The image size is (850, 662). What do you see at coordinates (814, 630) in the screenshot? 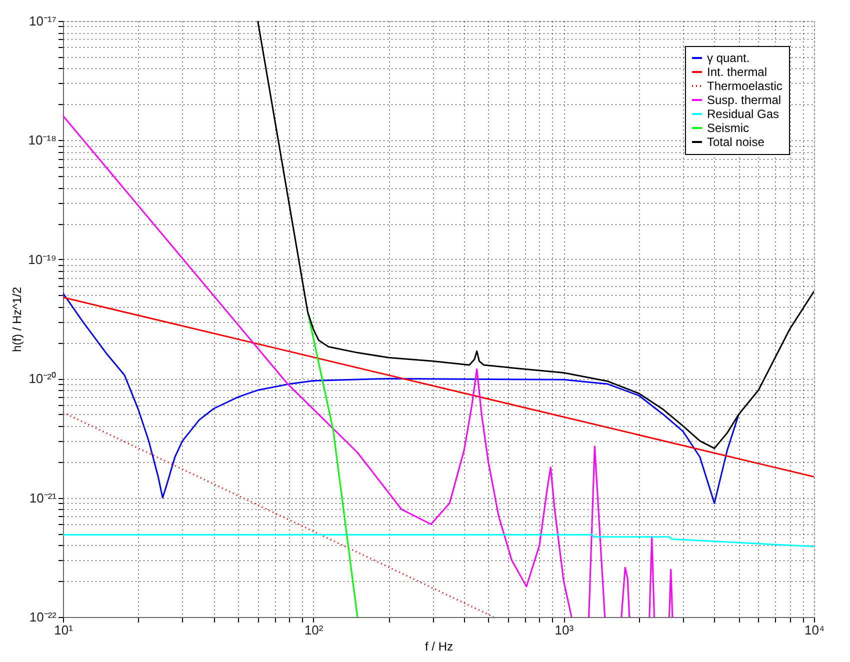
I see `x-tick-label: 10⁴` at bounding box center [814, 630].